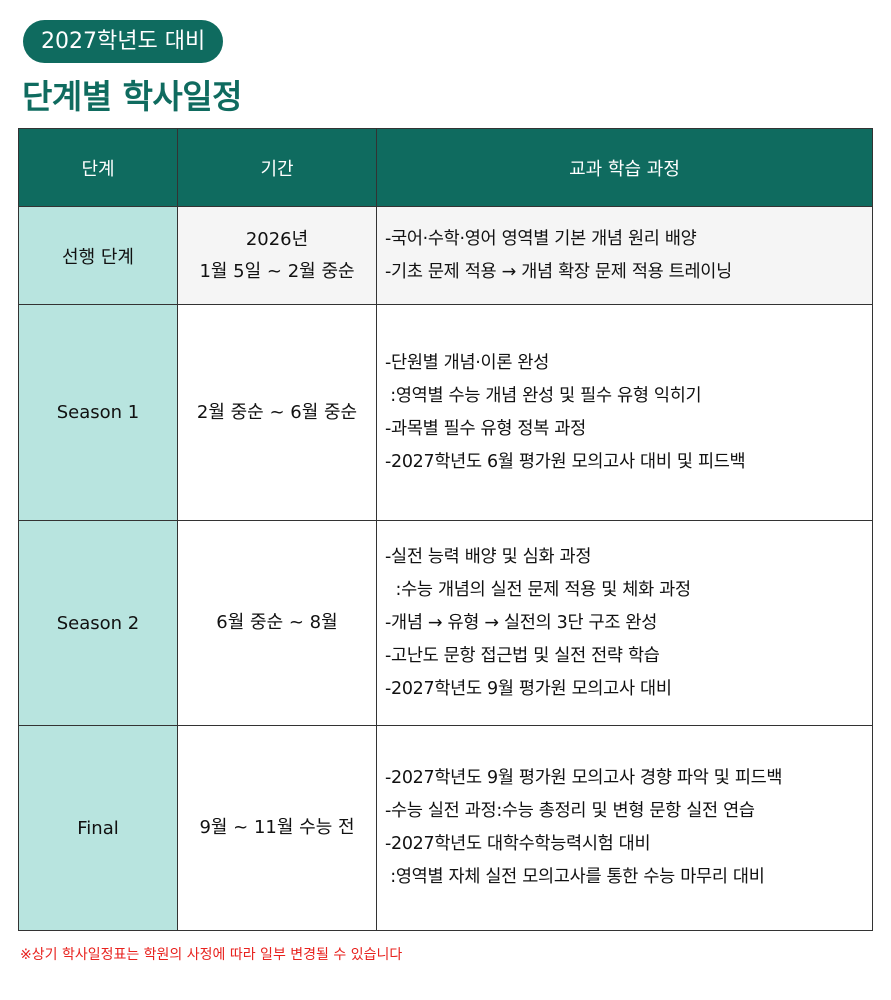 Image resolution: width=891 pixels, height=1000 pixels. What do you see at coordinates (277, 255) in the screenshot?
I see `period-cell: 2026년 1월 5일 ~ 2월 중순` at bounding box center [277, 255].